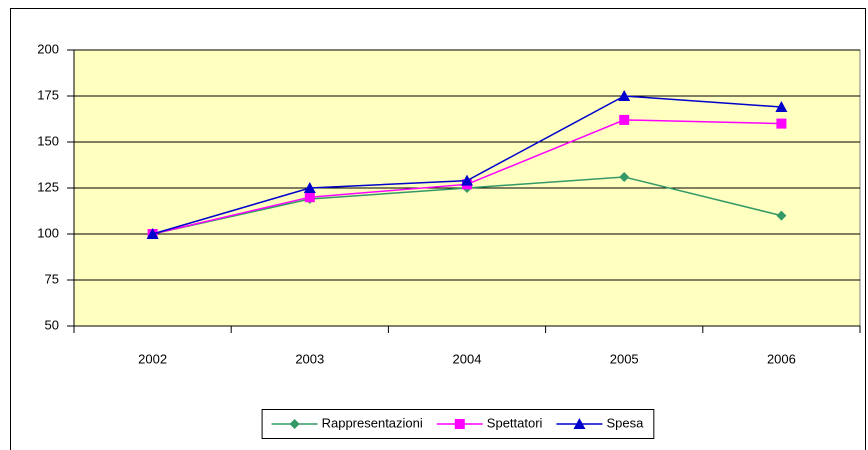 Image resolution: width=868 pixels, height=450 pixels. I want to click on legend-label: Spesa, so click(625, 422).